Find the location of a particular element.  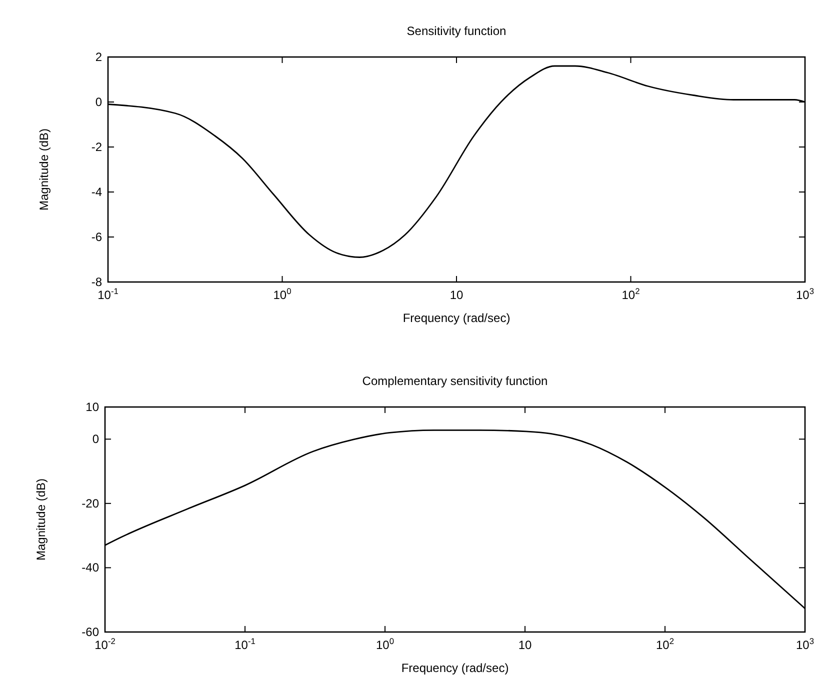

y-tick-label: -40 is located at coordinates (91, 567).